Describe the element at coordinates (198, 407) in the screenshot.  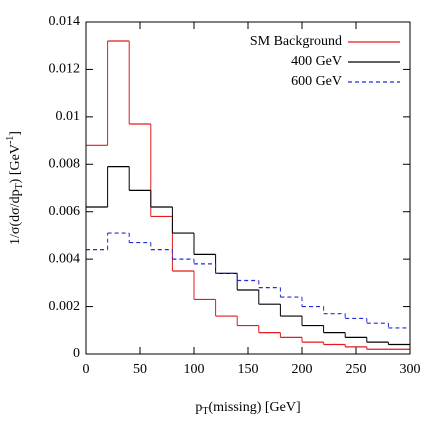
I see `x-label-part: p` at that location.